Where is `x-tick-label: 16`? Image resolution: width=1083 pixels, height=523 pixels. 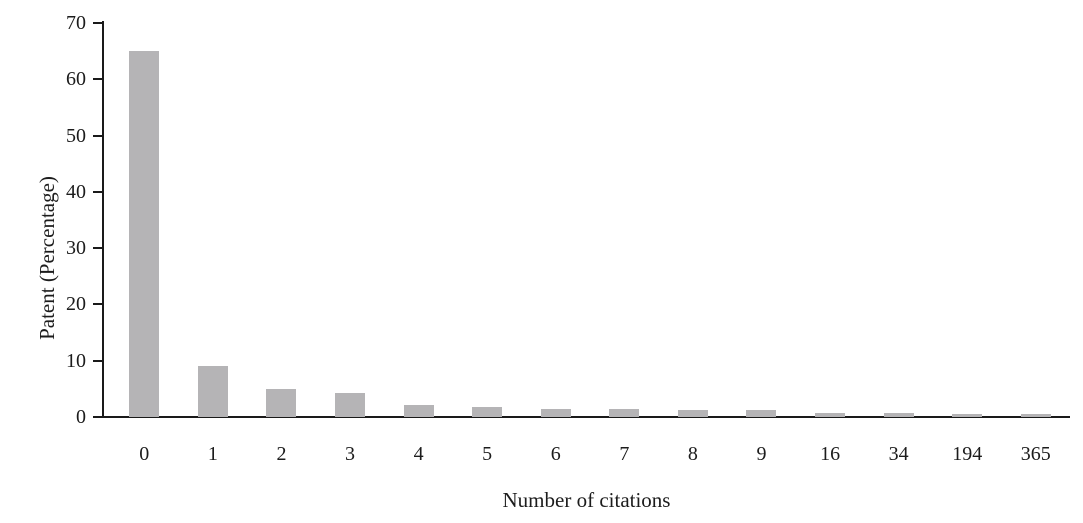 x-tick-label: 16 is located at coordinates (830, 454).